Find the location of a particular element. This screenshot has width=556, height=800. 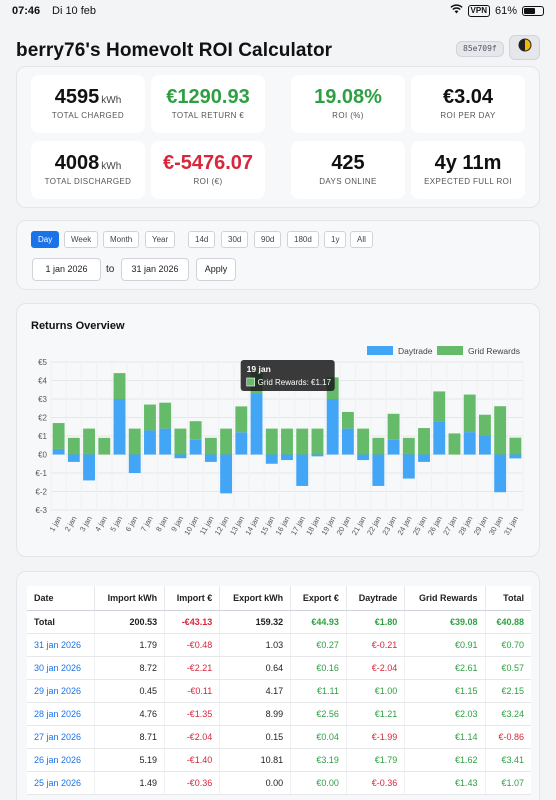

x-tick-label: 10 jan is located at coordinates (191, 526).